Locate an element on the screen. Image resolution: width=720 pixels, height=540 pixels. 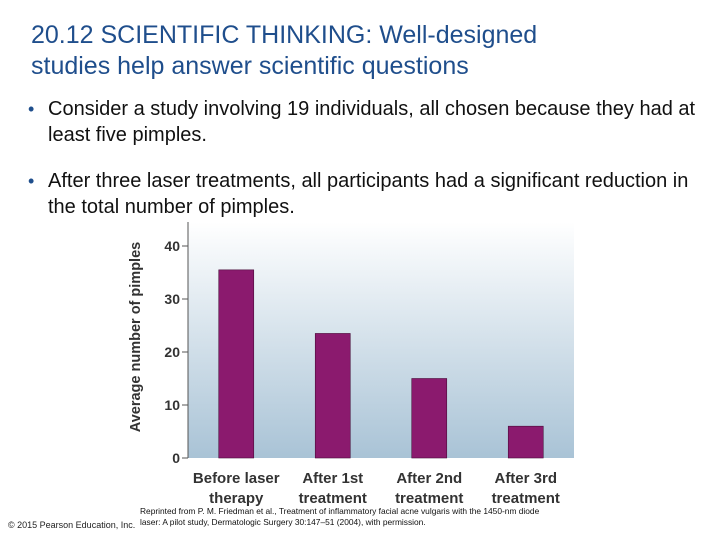
x-category-label: After 1st is located at coordinates (332, 478).